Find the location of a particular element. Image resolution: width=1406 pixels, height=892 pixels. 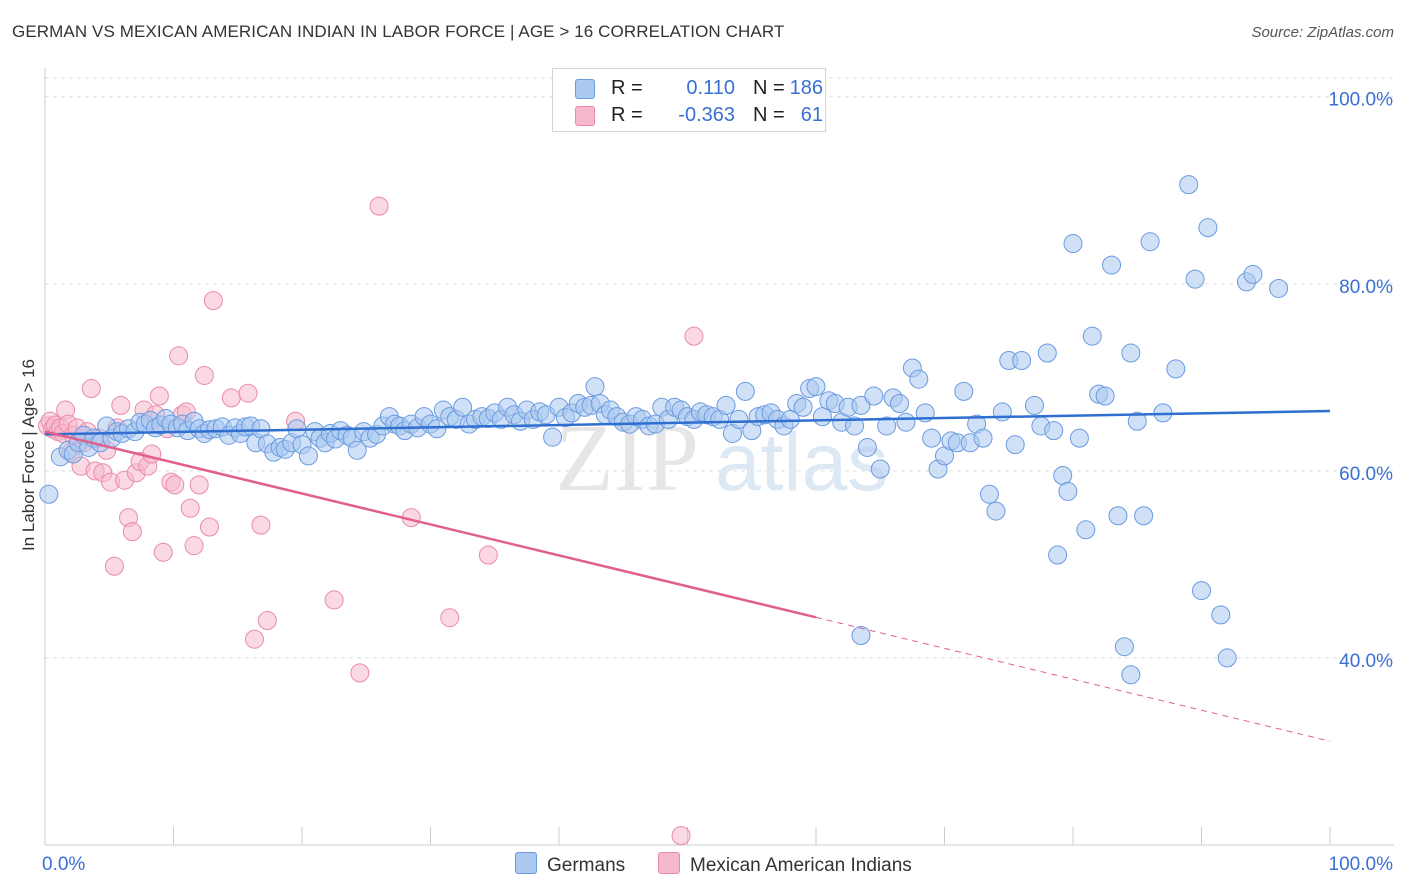

bottom-legend-germans: Germans is located at coordinates (570, 864).